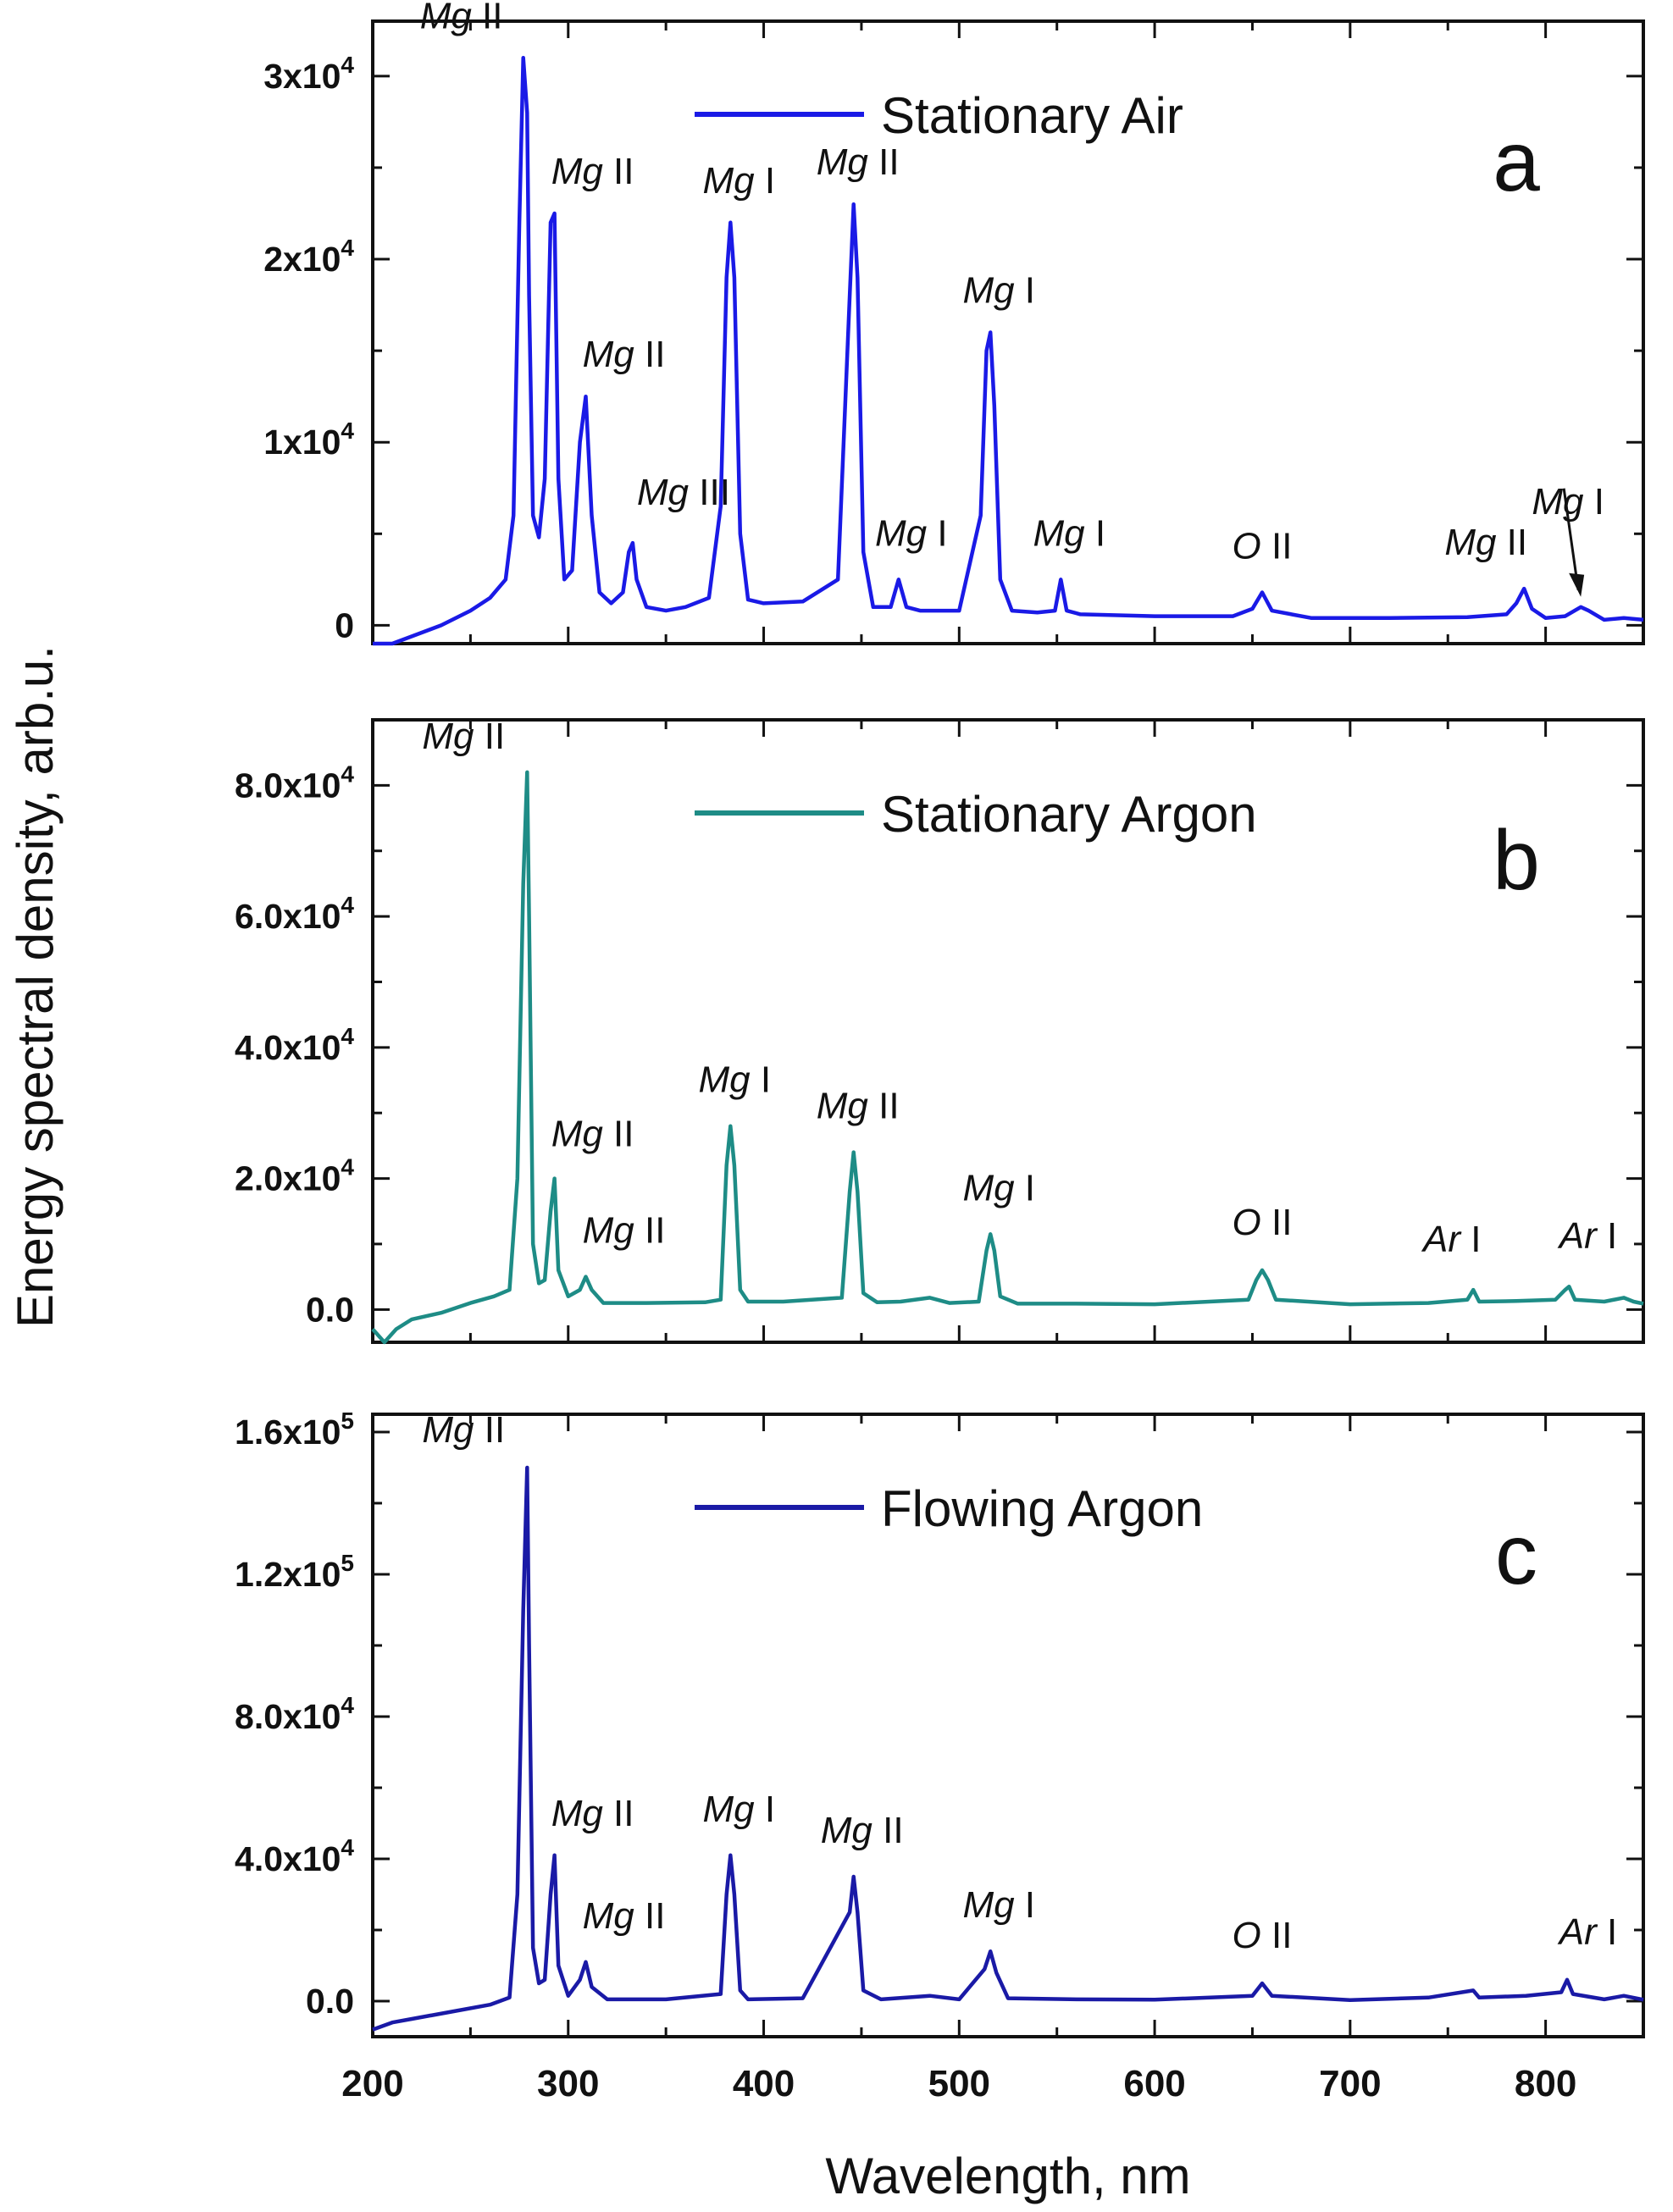 The width and height of the screenshot is (1673, 2212). I want to click on panel-letter: c, so click(1516, 1554).